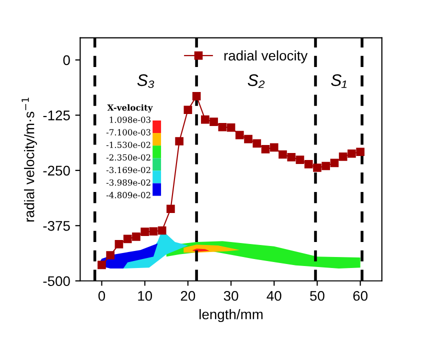 Image resolution: width=443 pixels, height=338 pixels. What do you see at coordinates (266, 57) in the screenshot?
I see `legend-label: radial velocity` at bounding box center [266, 57].